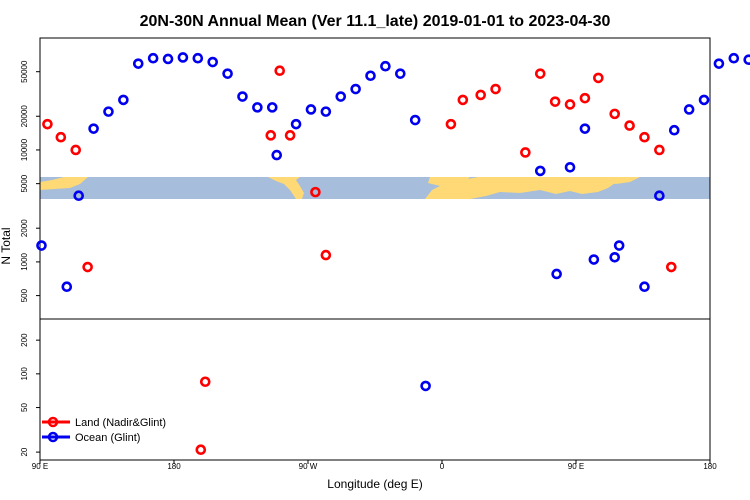 This screenshot has height=500, width=750. Describe the element at coordinates (64, 188) in the screenshot. I see `map-land-americas-west` at that location.